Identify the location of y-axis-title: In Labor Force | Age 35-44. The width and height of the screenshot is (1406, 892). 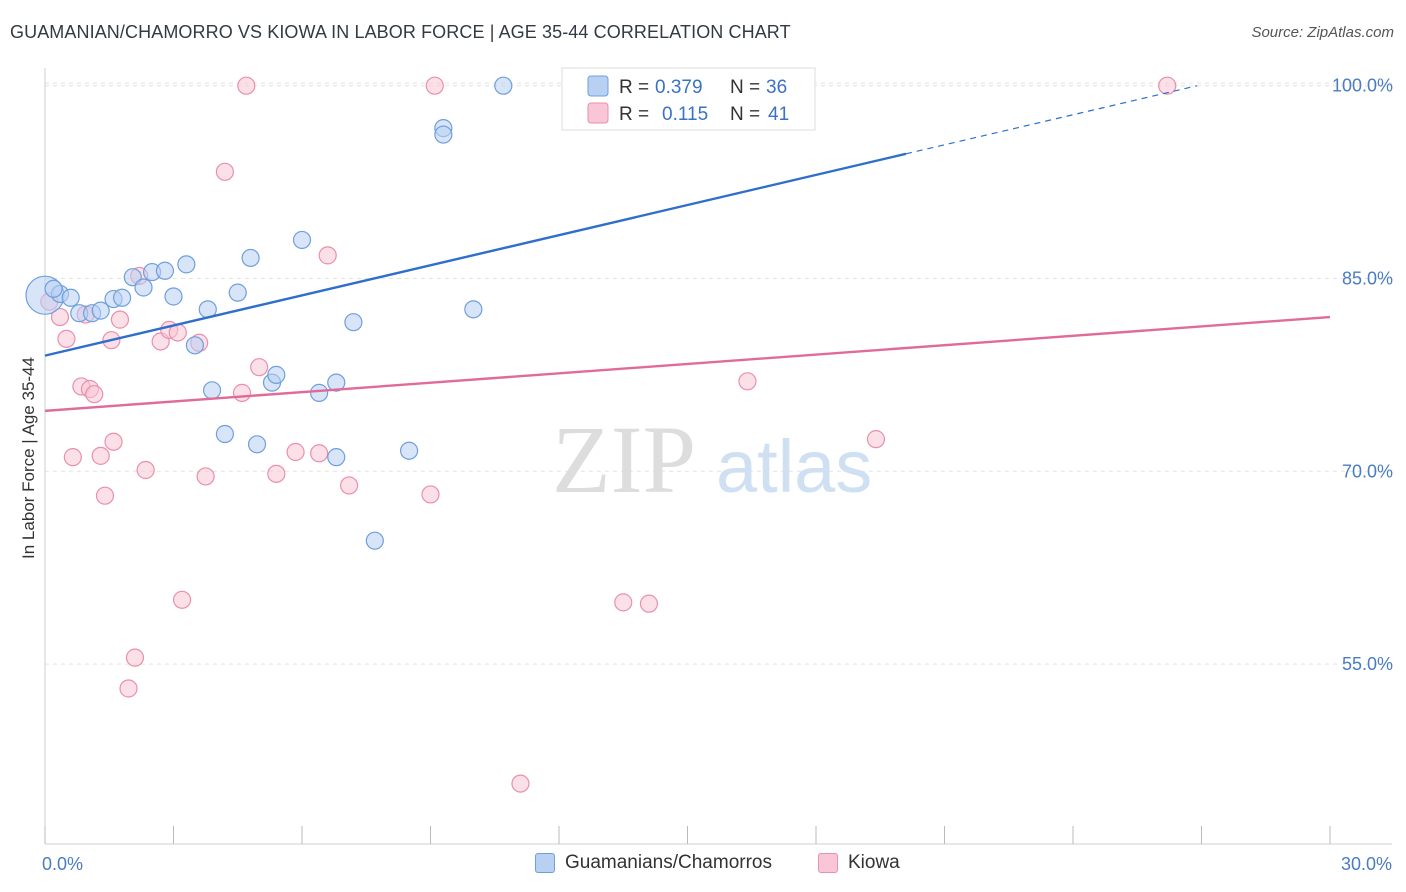
(28, 458).